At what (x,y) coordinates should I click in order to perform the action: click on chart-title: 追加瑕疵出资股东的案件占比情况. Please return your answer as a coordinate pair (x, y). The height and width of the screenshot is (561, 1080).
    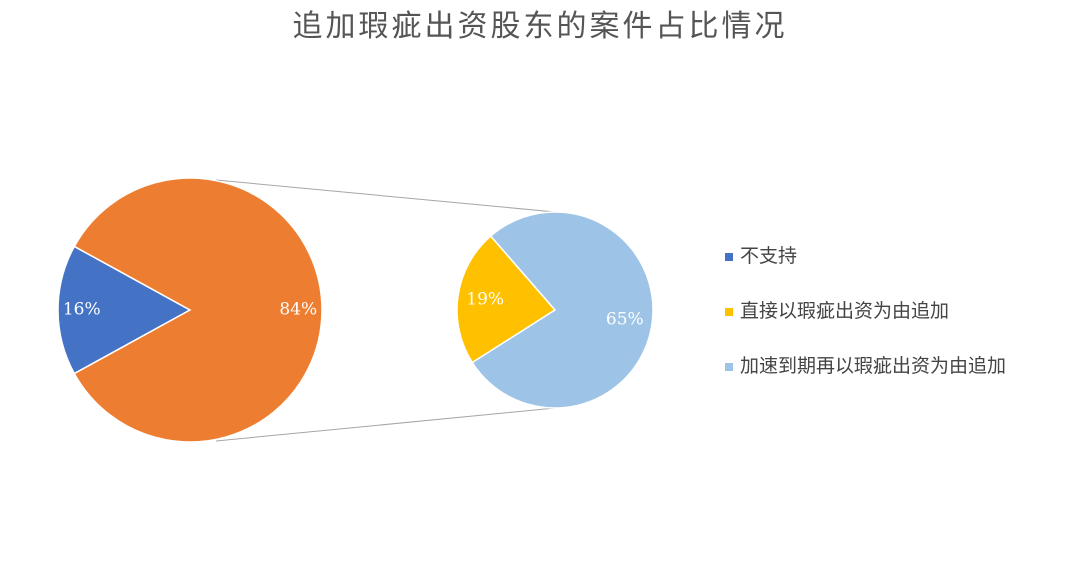
    Looking at the image, I should click on (540, 26).